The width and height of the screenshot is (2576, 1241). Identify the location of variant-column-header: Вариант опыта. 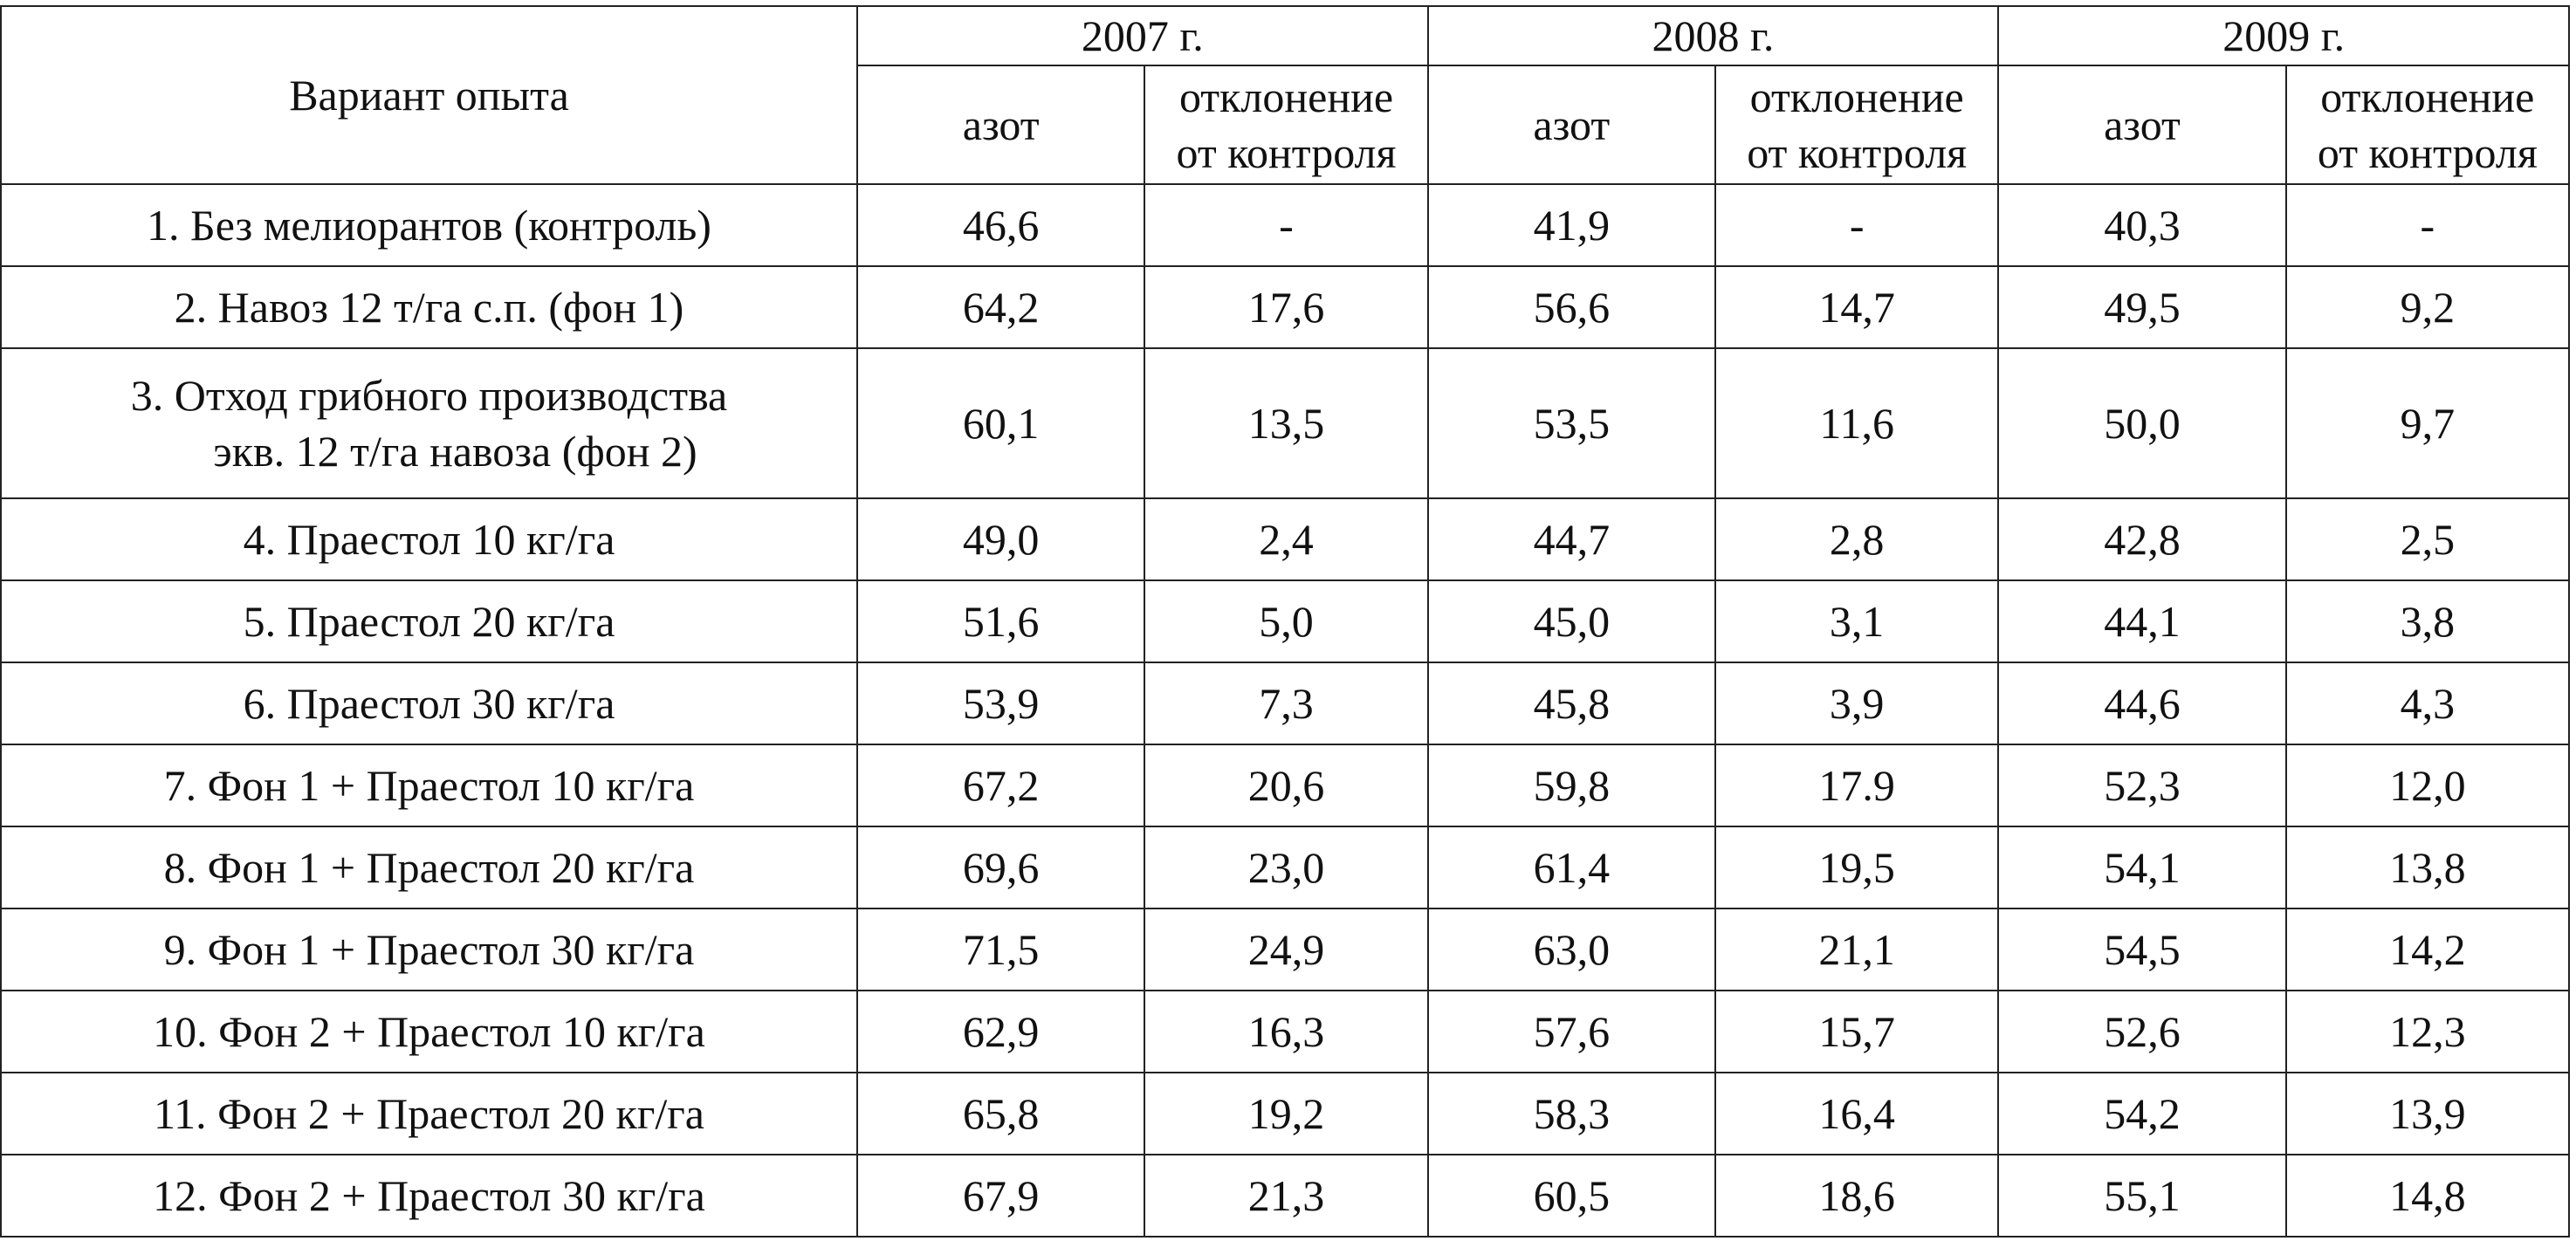
(429, 95).